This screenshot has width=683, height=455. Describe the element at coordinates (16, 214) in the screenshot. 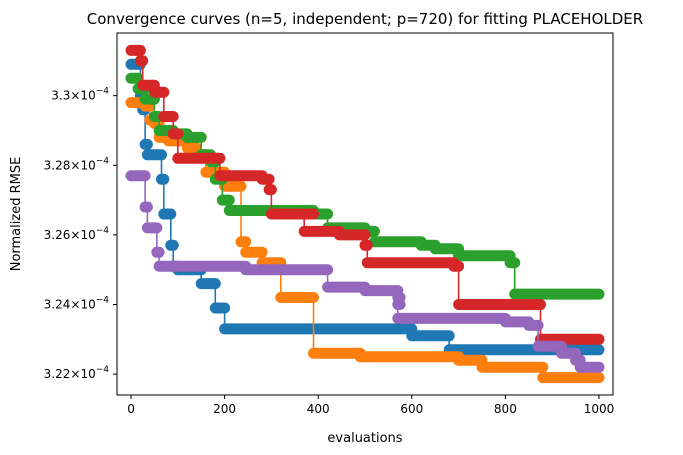

I see `y-axis-label: Normalized RMSE` at that location.